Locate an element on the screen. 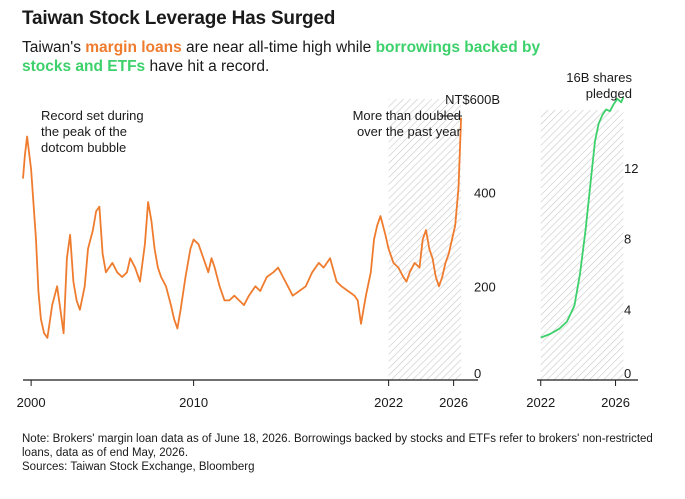  pledged-shares-chart: 0 4 8 12 2022 2026 16B shares pledged is located at coordinates (582, 240).